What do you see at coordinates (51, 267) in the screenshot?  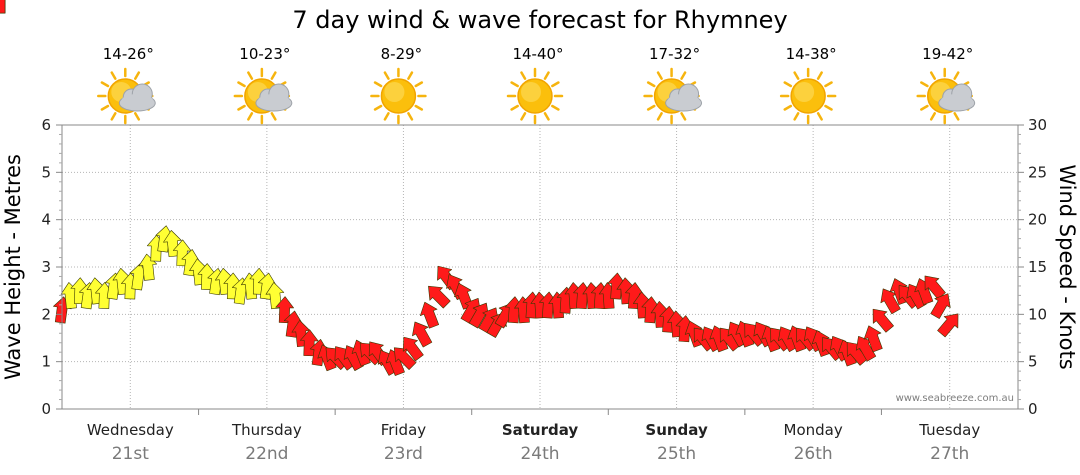 I see `left-axis-ticks: 0 1 2 3 4 5 6` at bounding box center [51, 267].